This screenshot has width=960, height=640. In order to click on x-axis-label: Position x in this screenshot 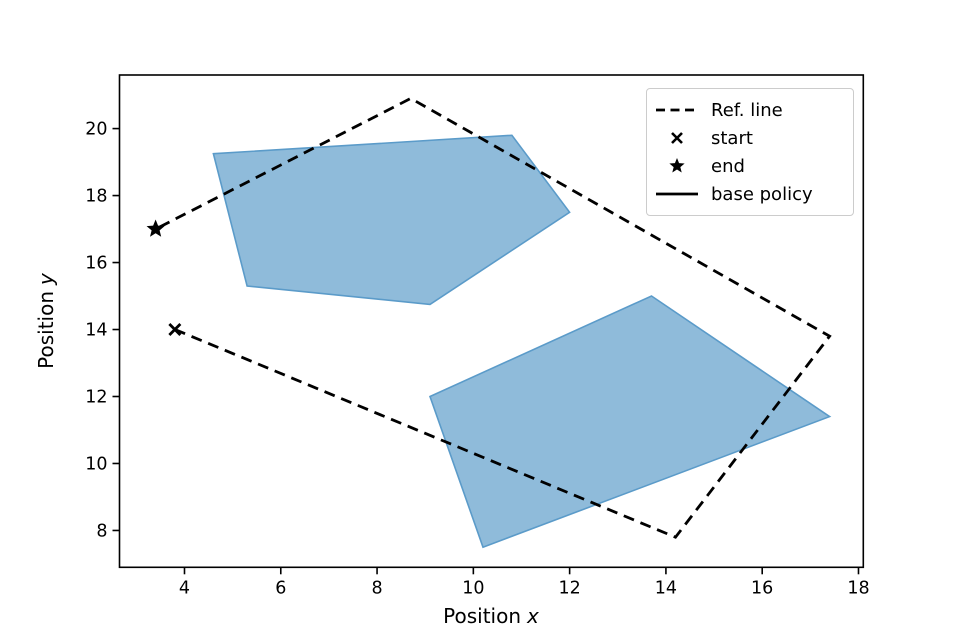, I will do `click(491, 616)`.